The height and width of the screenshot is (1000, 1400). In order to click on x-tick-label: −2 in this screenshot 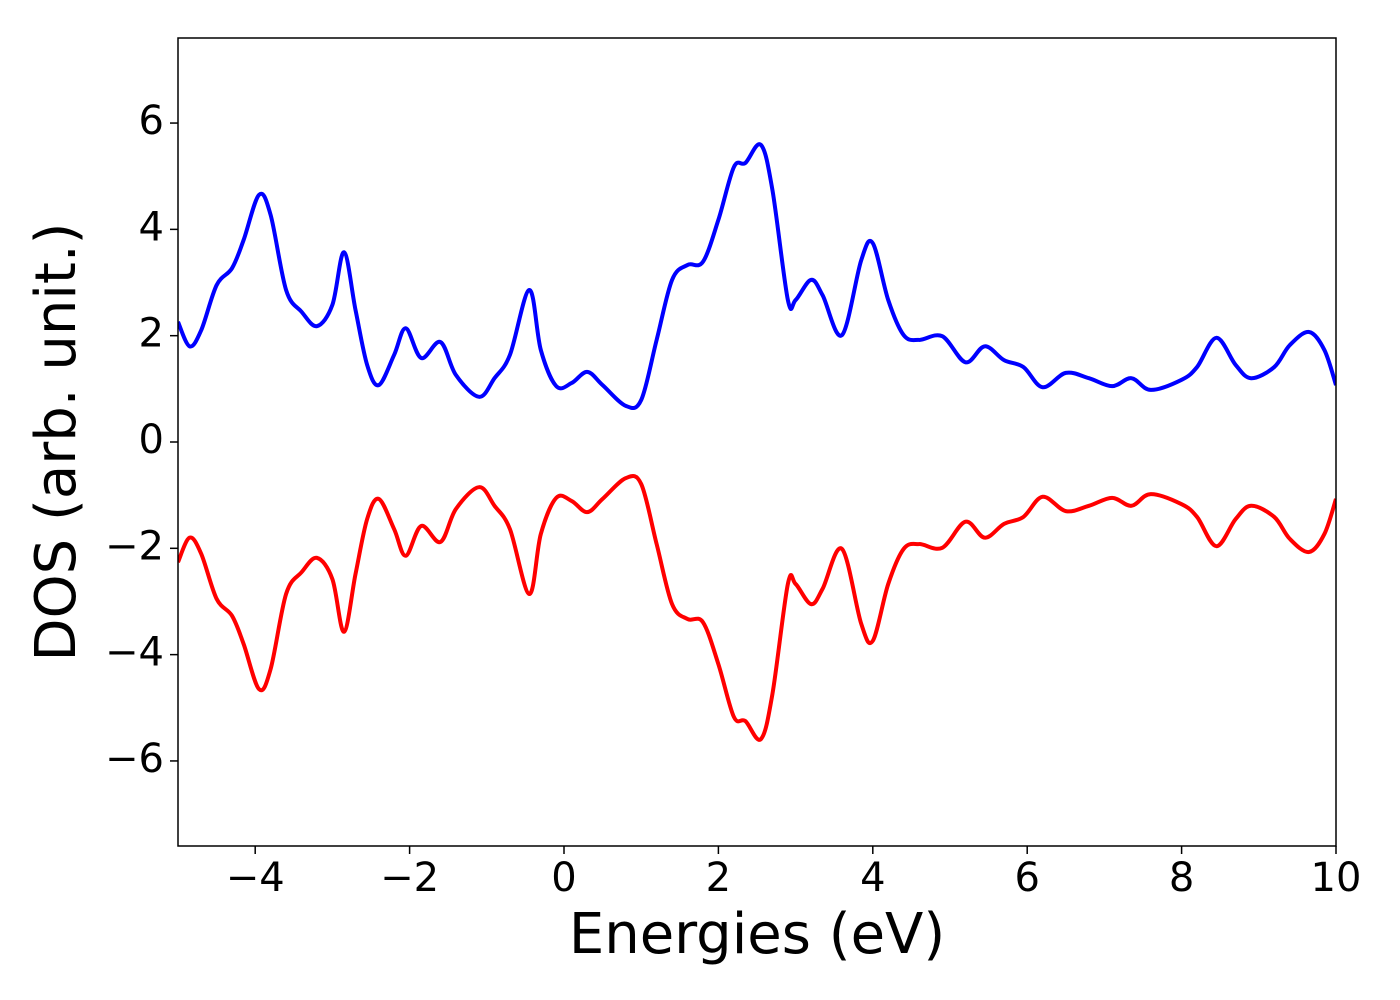, I will do `click(409, 878)`.